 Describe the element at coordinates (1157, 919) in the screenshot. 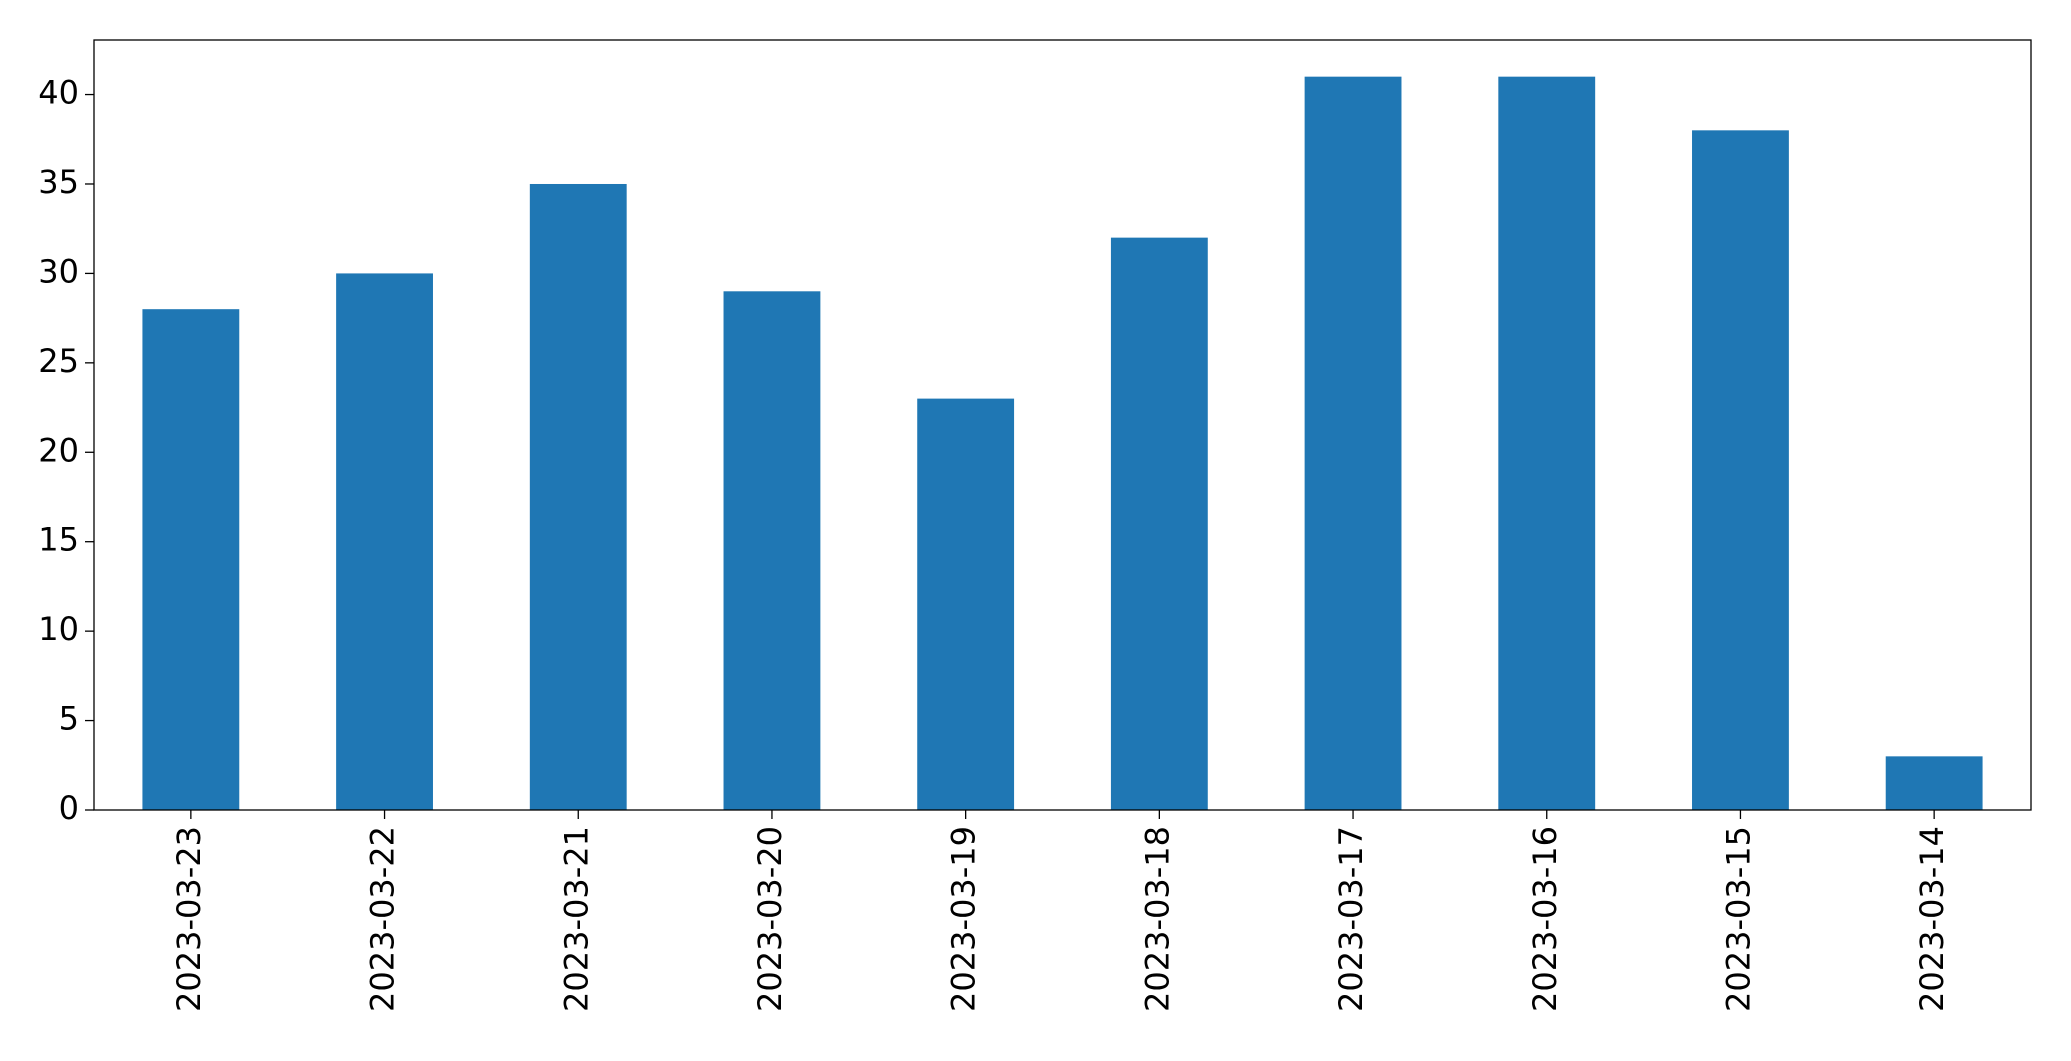

I see `x-tick-label: 2023-03-18` at that location.